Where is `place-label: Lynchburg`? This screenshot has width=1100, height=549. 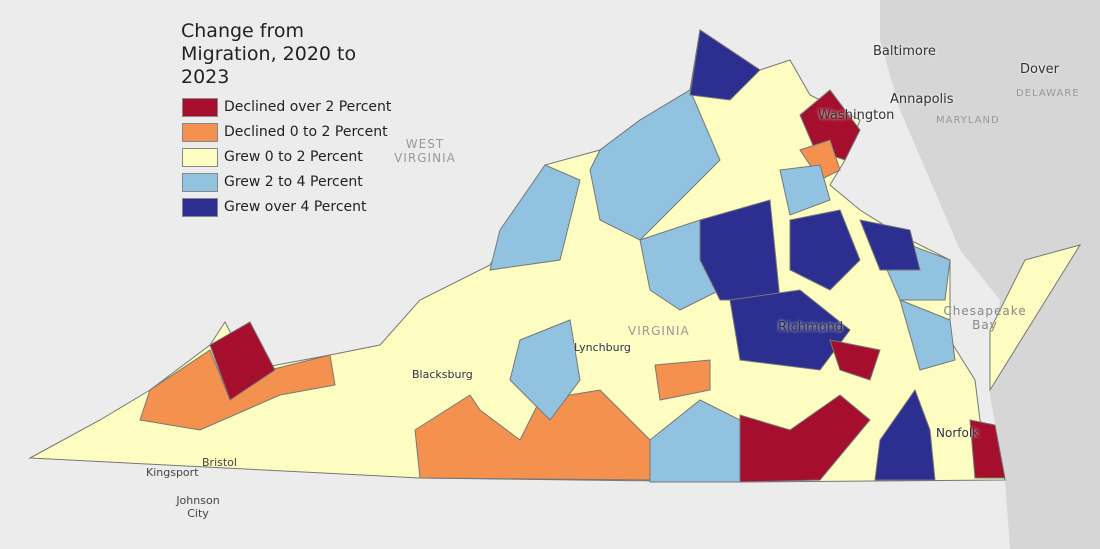 place-label: Lynchburg is located at coordinates (602, 347).